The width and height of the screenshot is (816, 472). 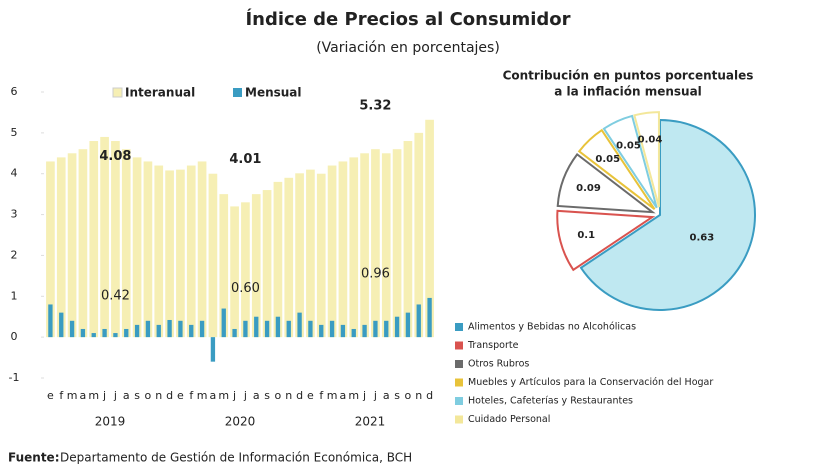 I want to click on data-label: 0.96, so click(x=375, y=273).